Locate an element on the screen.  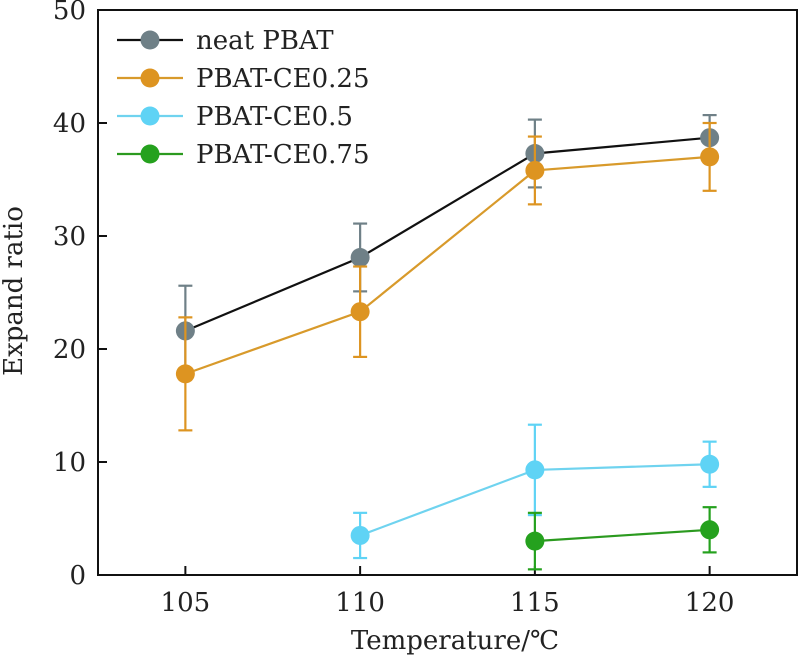
legend-item-1: PBAT-CE0.25 is located at coordinates (243, 79).